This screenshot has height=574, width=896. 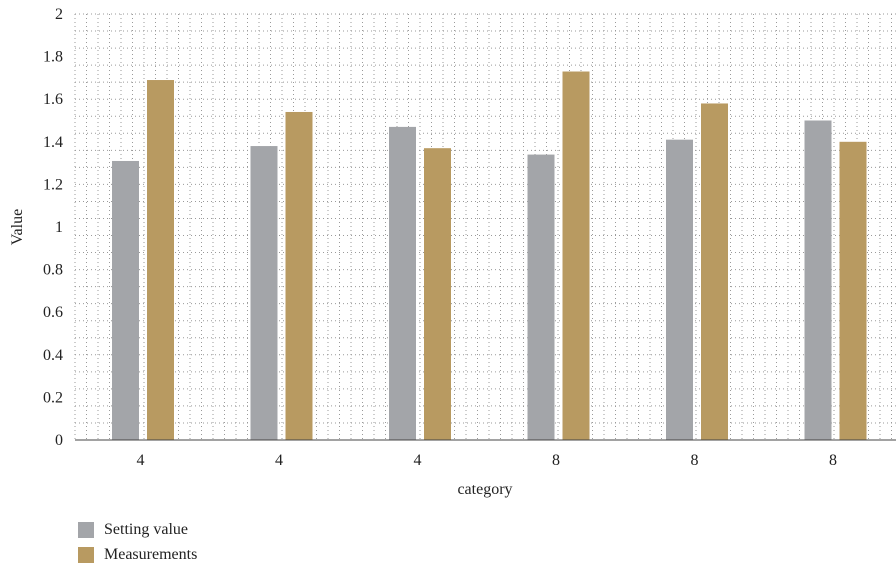 I want to click on legend: Setting value Measurements, so click(x=137, y=542).